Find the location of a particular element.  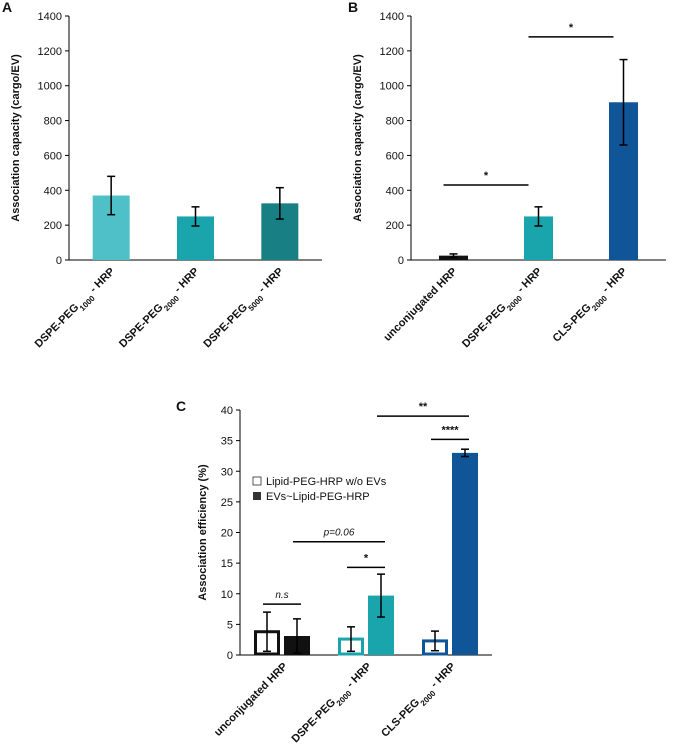

panel-c-legend-label: Lipid-PEG-HRP w/o EVs is located at coordinates (326, 482).